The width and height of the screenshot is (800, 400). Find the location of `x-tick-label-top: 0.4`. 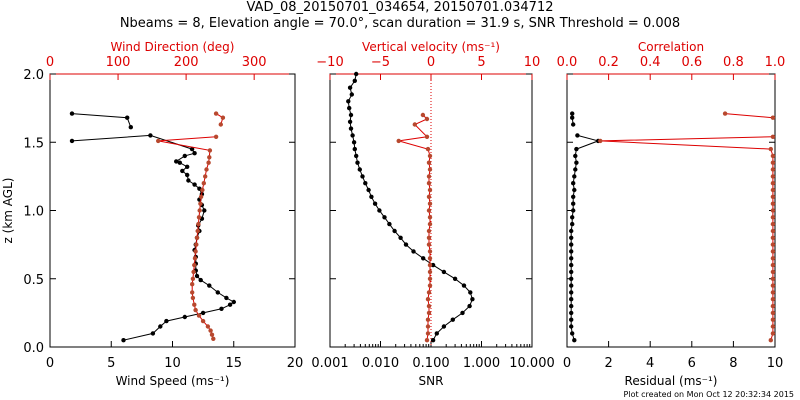

x-tick-label-top: 0.4 is located at coordinates (650, 62).